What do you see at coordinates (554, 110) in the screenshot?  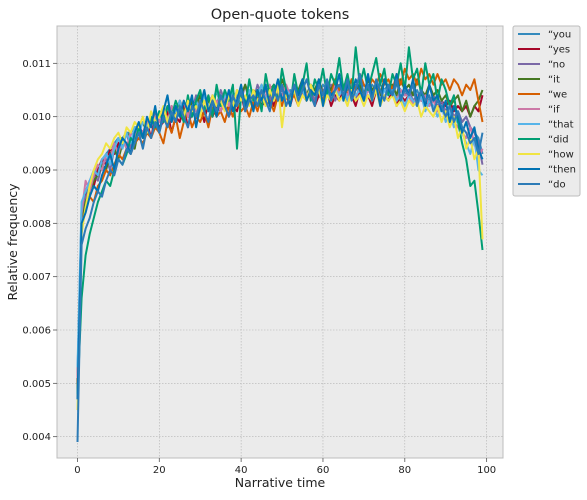 I see `legend-label: “if` at bounding box center [554, 110].